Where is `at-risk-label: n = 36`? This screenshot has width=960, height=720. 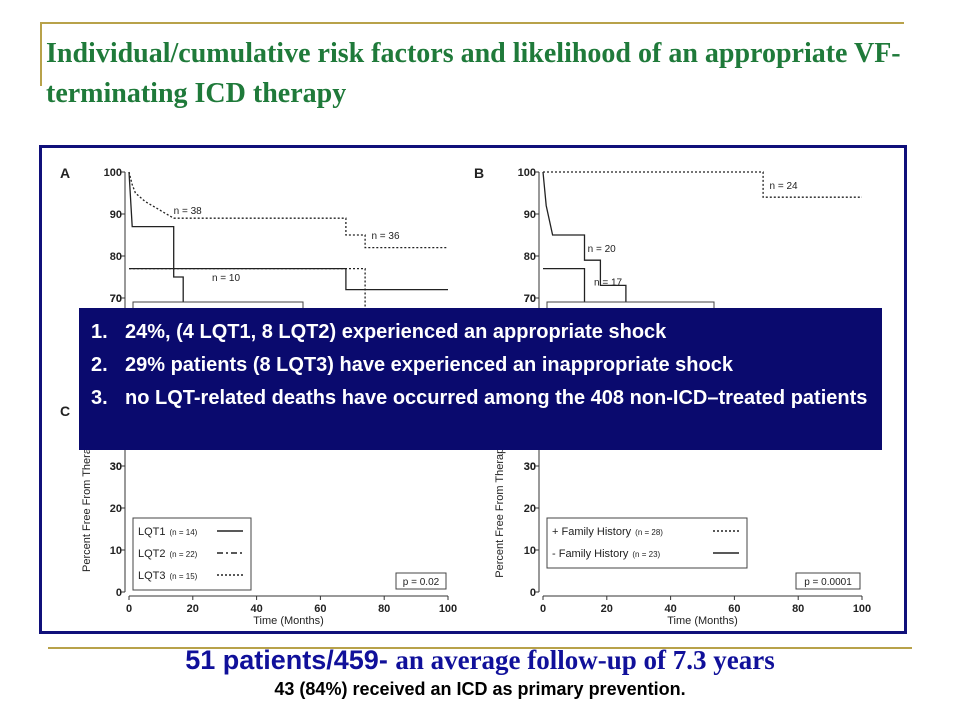 at-risk-label: n = 36 is located at coordinates (385, 236).